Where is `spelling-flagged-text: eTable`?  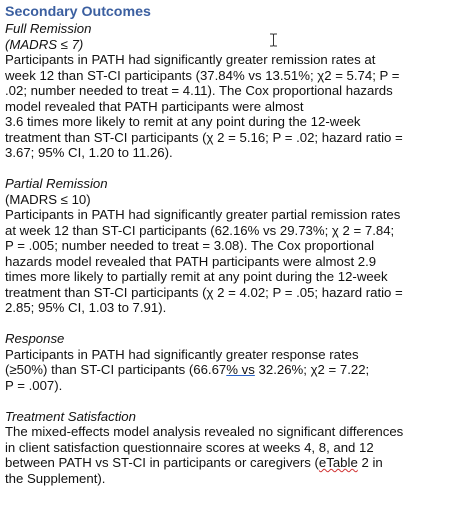
spelling-flagged-text: eTable is located at coordinates (338, 462).